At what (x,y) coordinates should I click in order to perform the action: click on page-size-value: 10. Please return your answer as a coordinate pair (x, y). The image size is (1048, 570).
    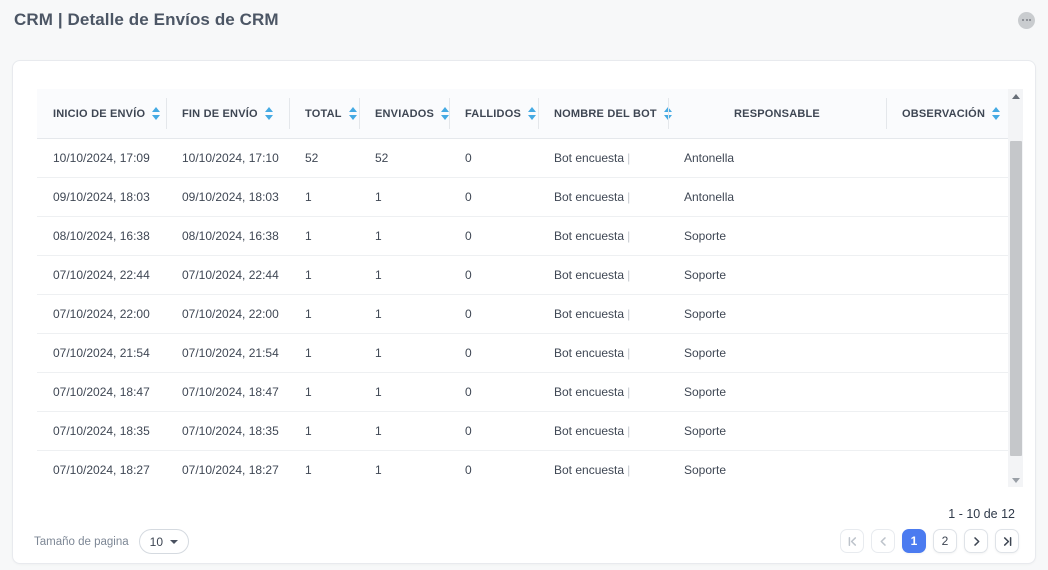
    Looking at the image, I should click on (156, 541).